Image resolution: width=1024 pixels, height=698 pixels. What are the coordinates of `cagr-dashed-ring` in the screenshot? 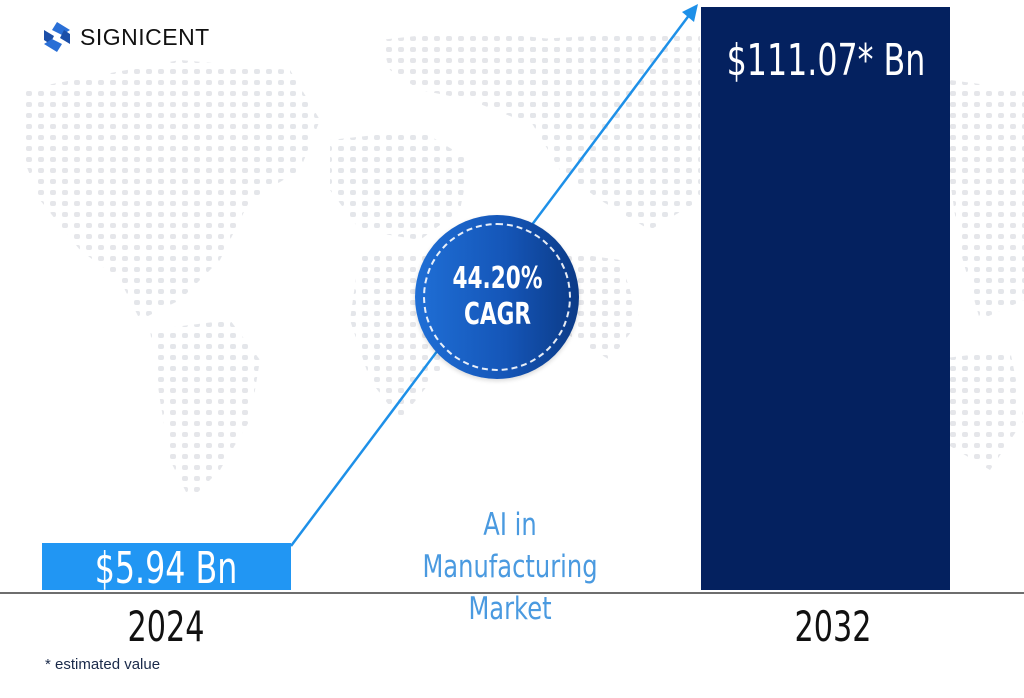 It's located at (497, 297).